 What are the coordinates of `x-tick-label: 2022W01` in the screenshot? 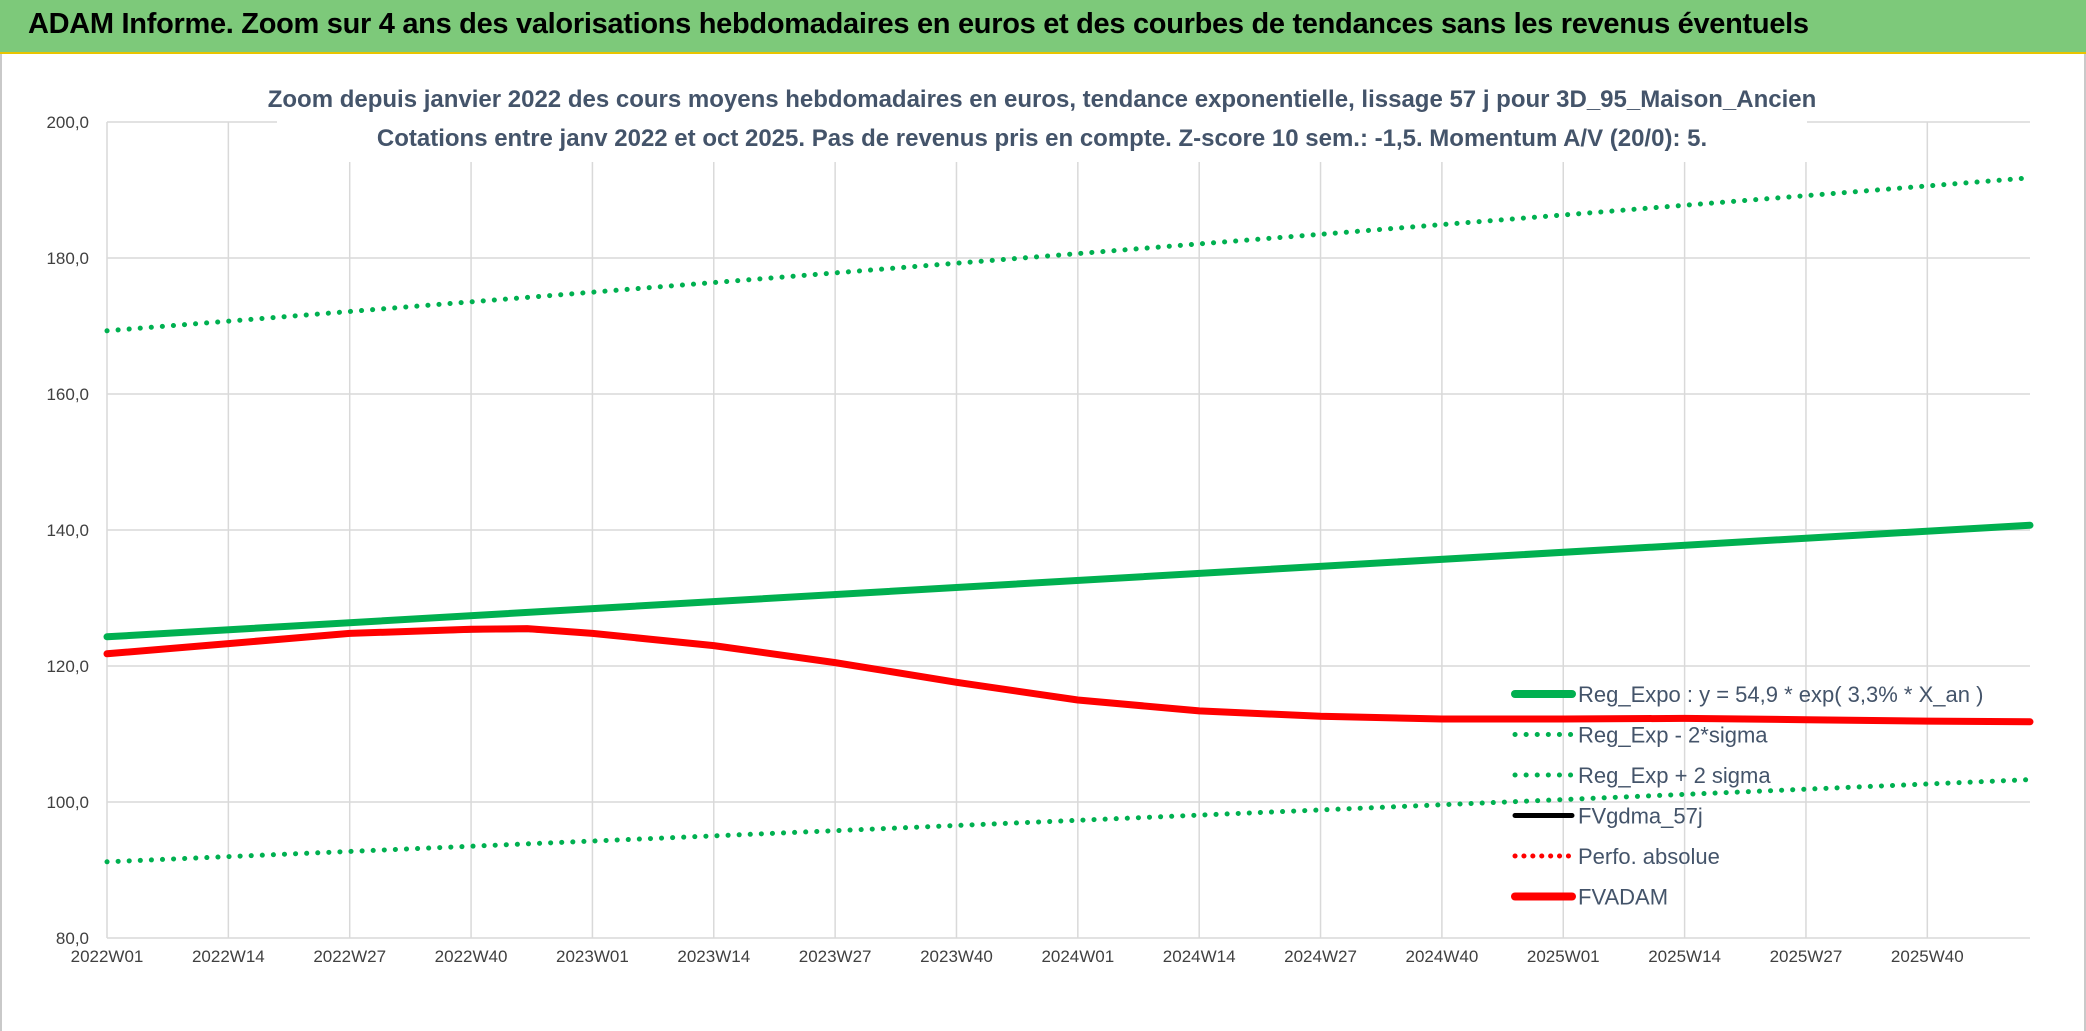 It's located at (107, 956).